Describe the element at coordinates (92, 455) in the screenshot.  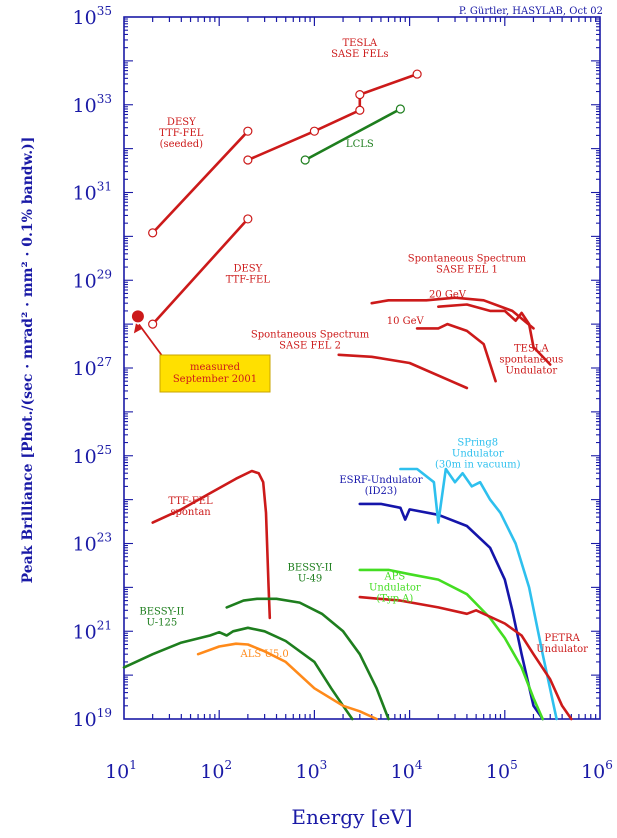
I see `y-tick-label: 1025` at that location.